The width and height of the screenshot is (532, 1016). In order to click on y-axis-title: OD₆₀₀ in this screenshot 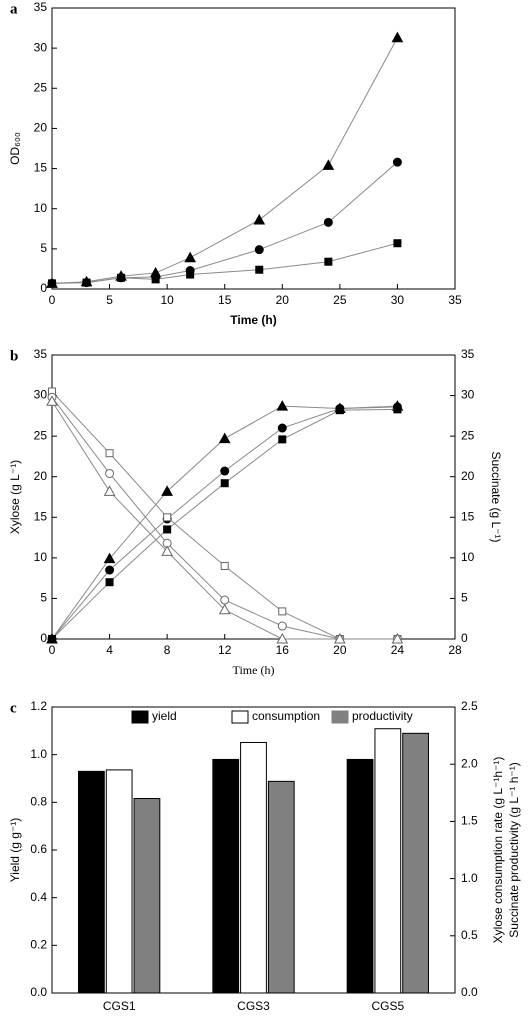, I will do `click(15, 148)`.